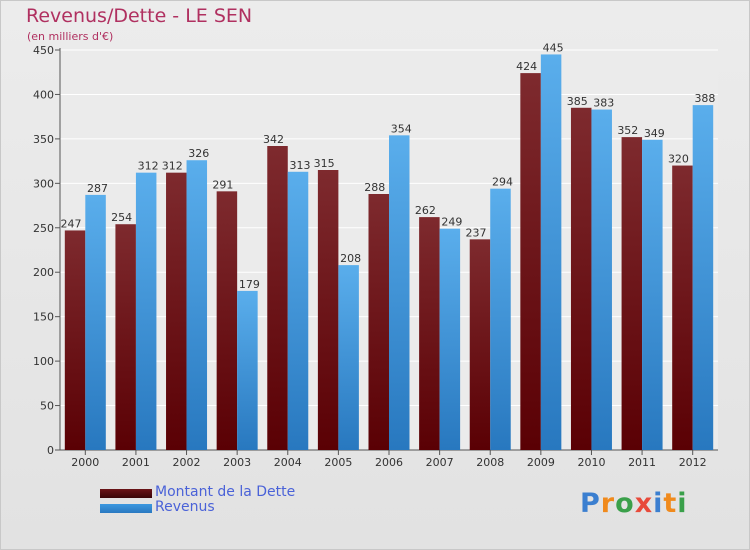 The height and width of the screenshot is (550, 750). I want to click on data-label: 445, so click(553, 47).